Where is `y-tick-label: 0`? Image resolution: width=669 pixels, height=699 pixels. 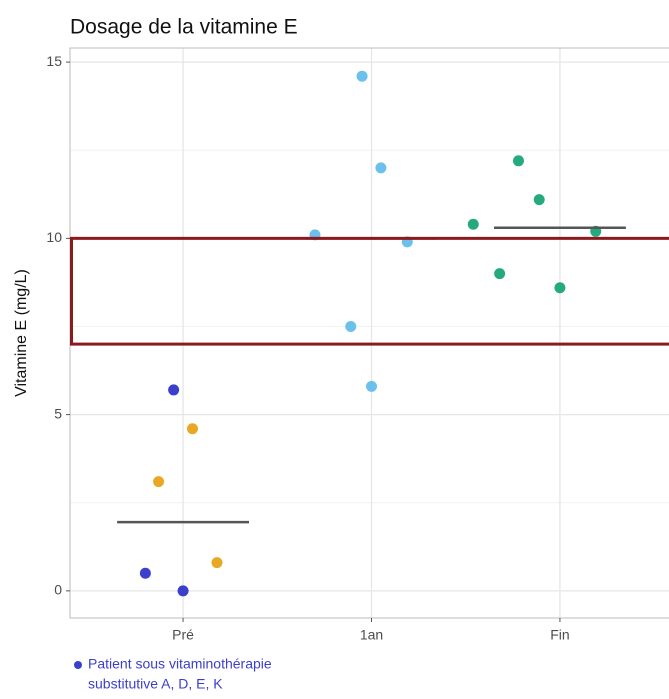 y-tick-label: 0 is located at coordinates (58, 590).